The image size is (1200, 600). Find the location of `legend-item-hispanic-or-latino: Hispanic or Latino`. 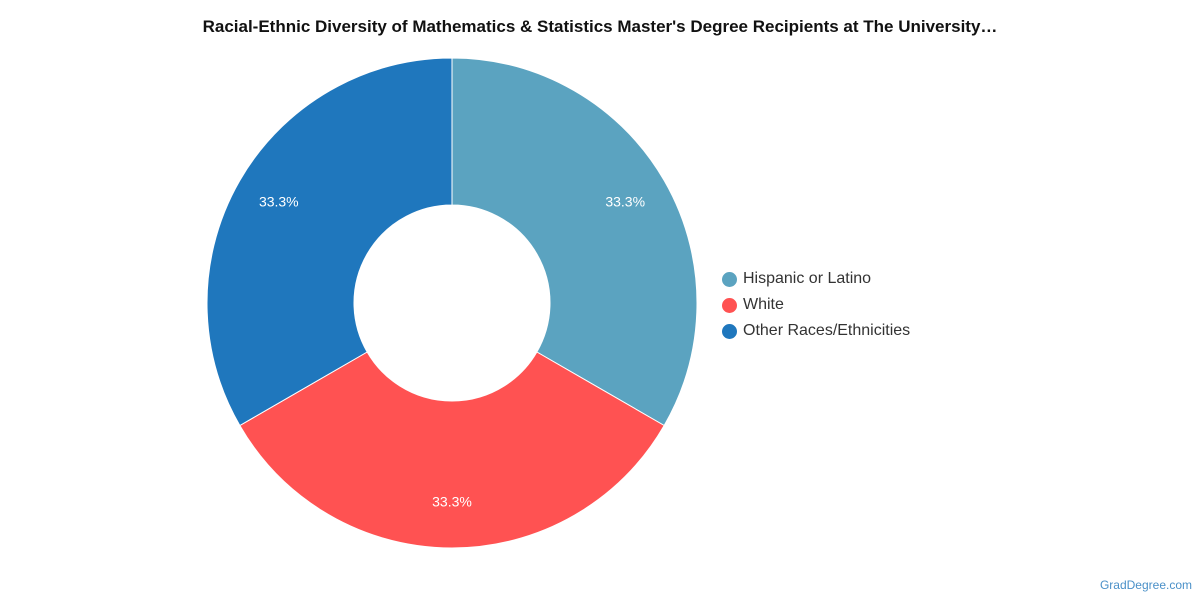

legend-item-hispanic-or-latino: Hispanic or Latino is located at coordinates (816, 279).